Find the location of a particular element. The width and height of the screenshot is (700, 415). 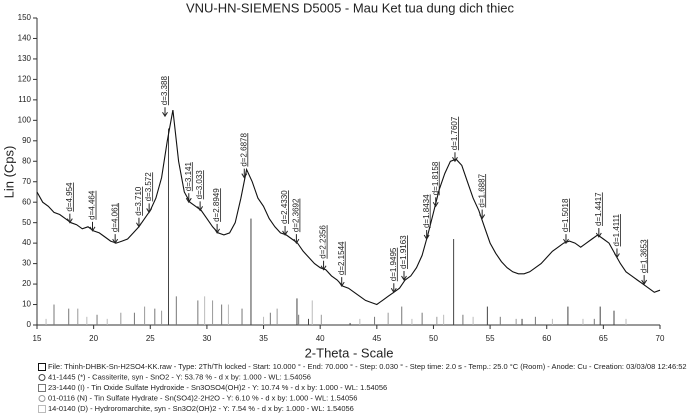

y-tick-label: 130 is located at coordinates (25, 58).